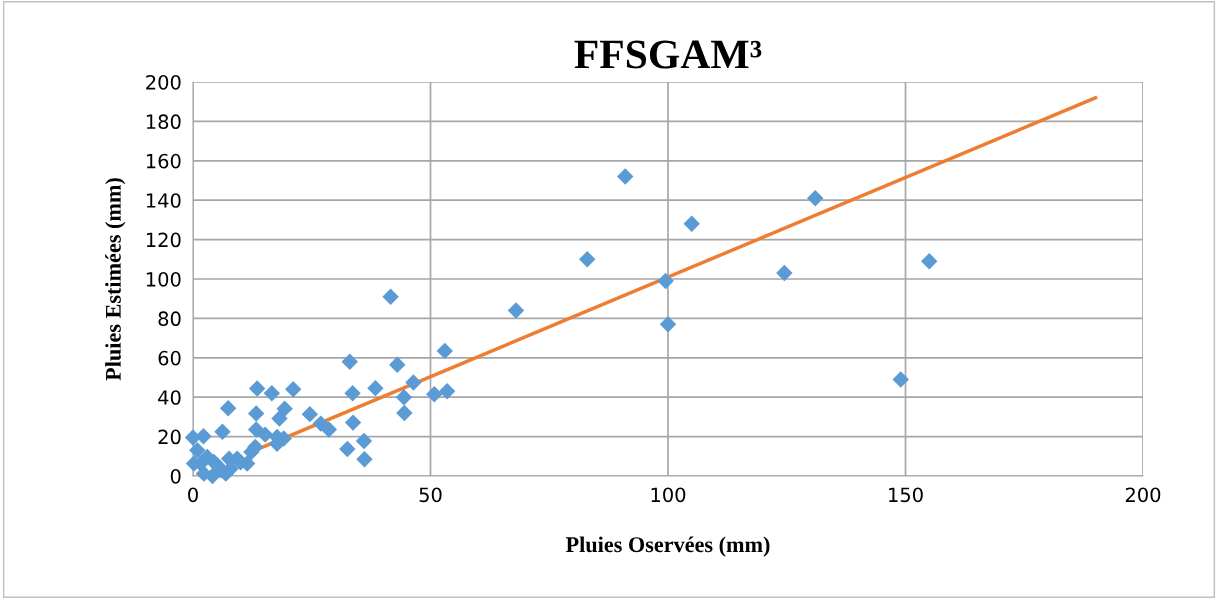 This screenshot has height=599, width=1218. What do you see at coordinates (175, 476) in the screenshot?
I see `y-tick-label: 0` at bounding box center [175, 476].